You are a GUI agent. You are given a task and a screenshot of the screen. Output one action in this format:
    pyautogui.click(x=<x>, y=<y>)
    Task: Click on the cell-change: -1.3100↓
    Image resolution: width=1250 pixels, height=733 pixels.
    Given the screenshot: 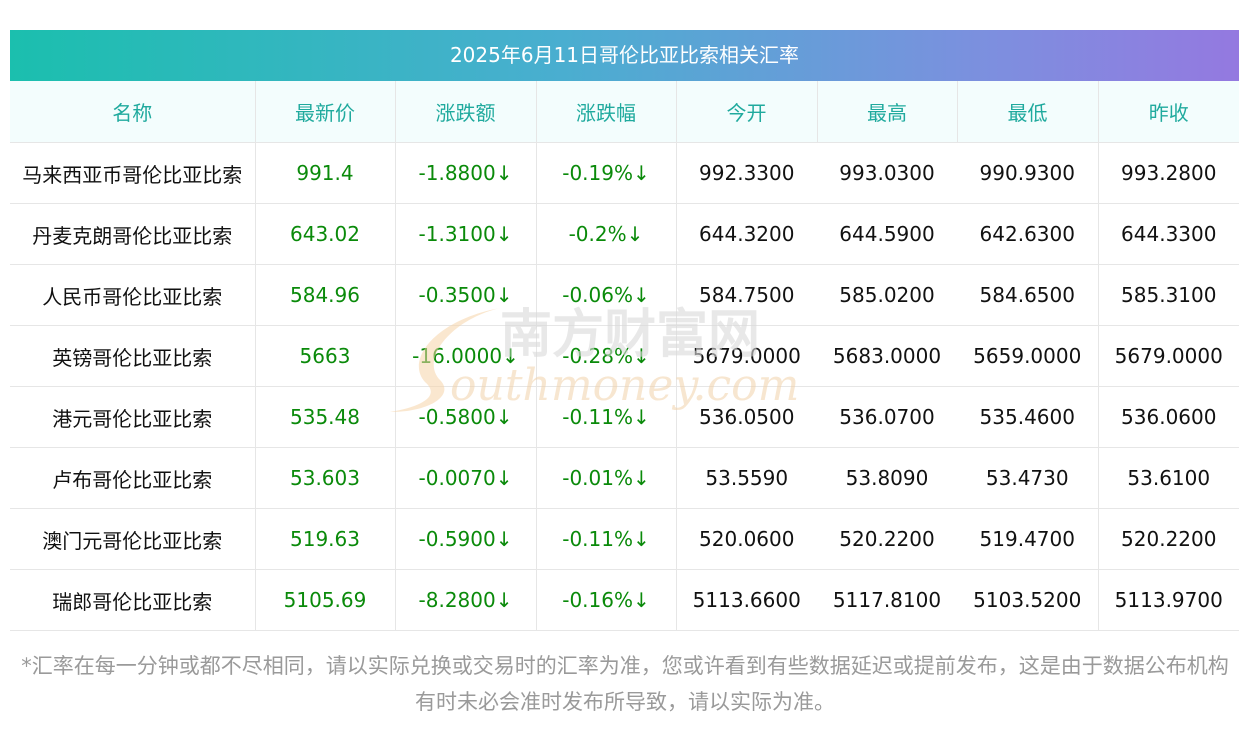 What is the action you would take?
    pyautogui.click(x=466, y=234)
    